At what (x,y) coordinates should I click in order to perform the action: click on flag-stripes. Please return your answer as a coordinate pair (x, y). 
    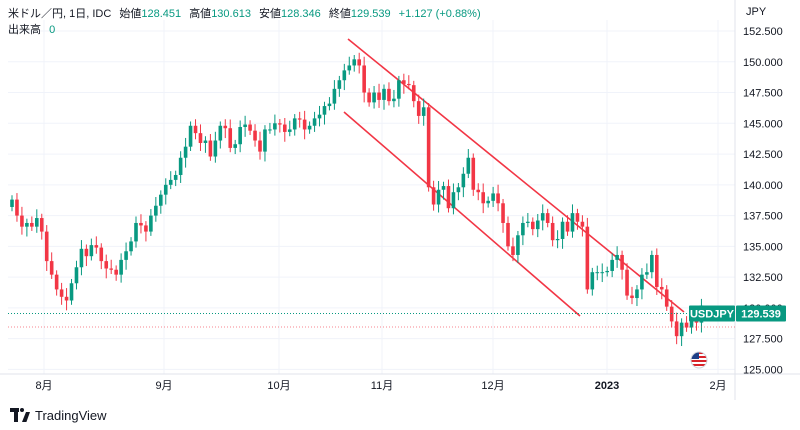
    Looking at the image, I should click on (699, 360).